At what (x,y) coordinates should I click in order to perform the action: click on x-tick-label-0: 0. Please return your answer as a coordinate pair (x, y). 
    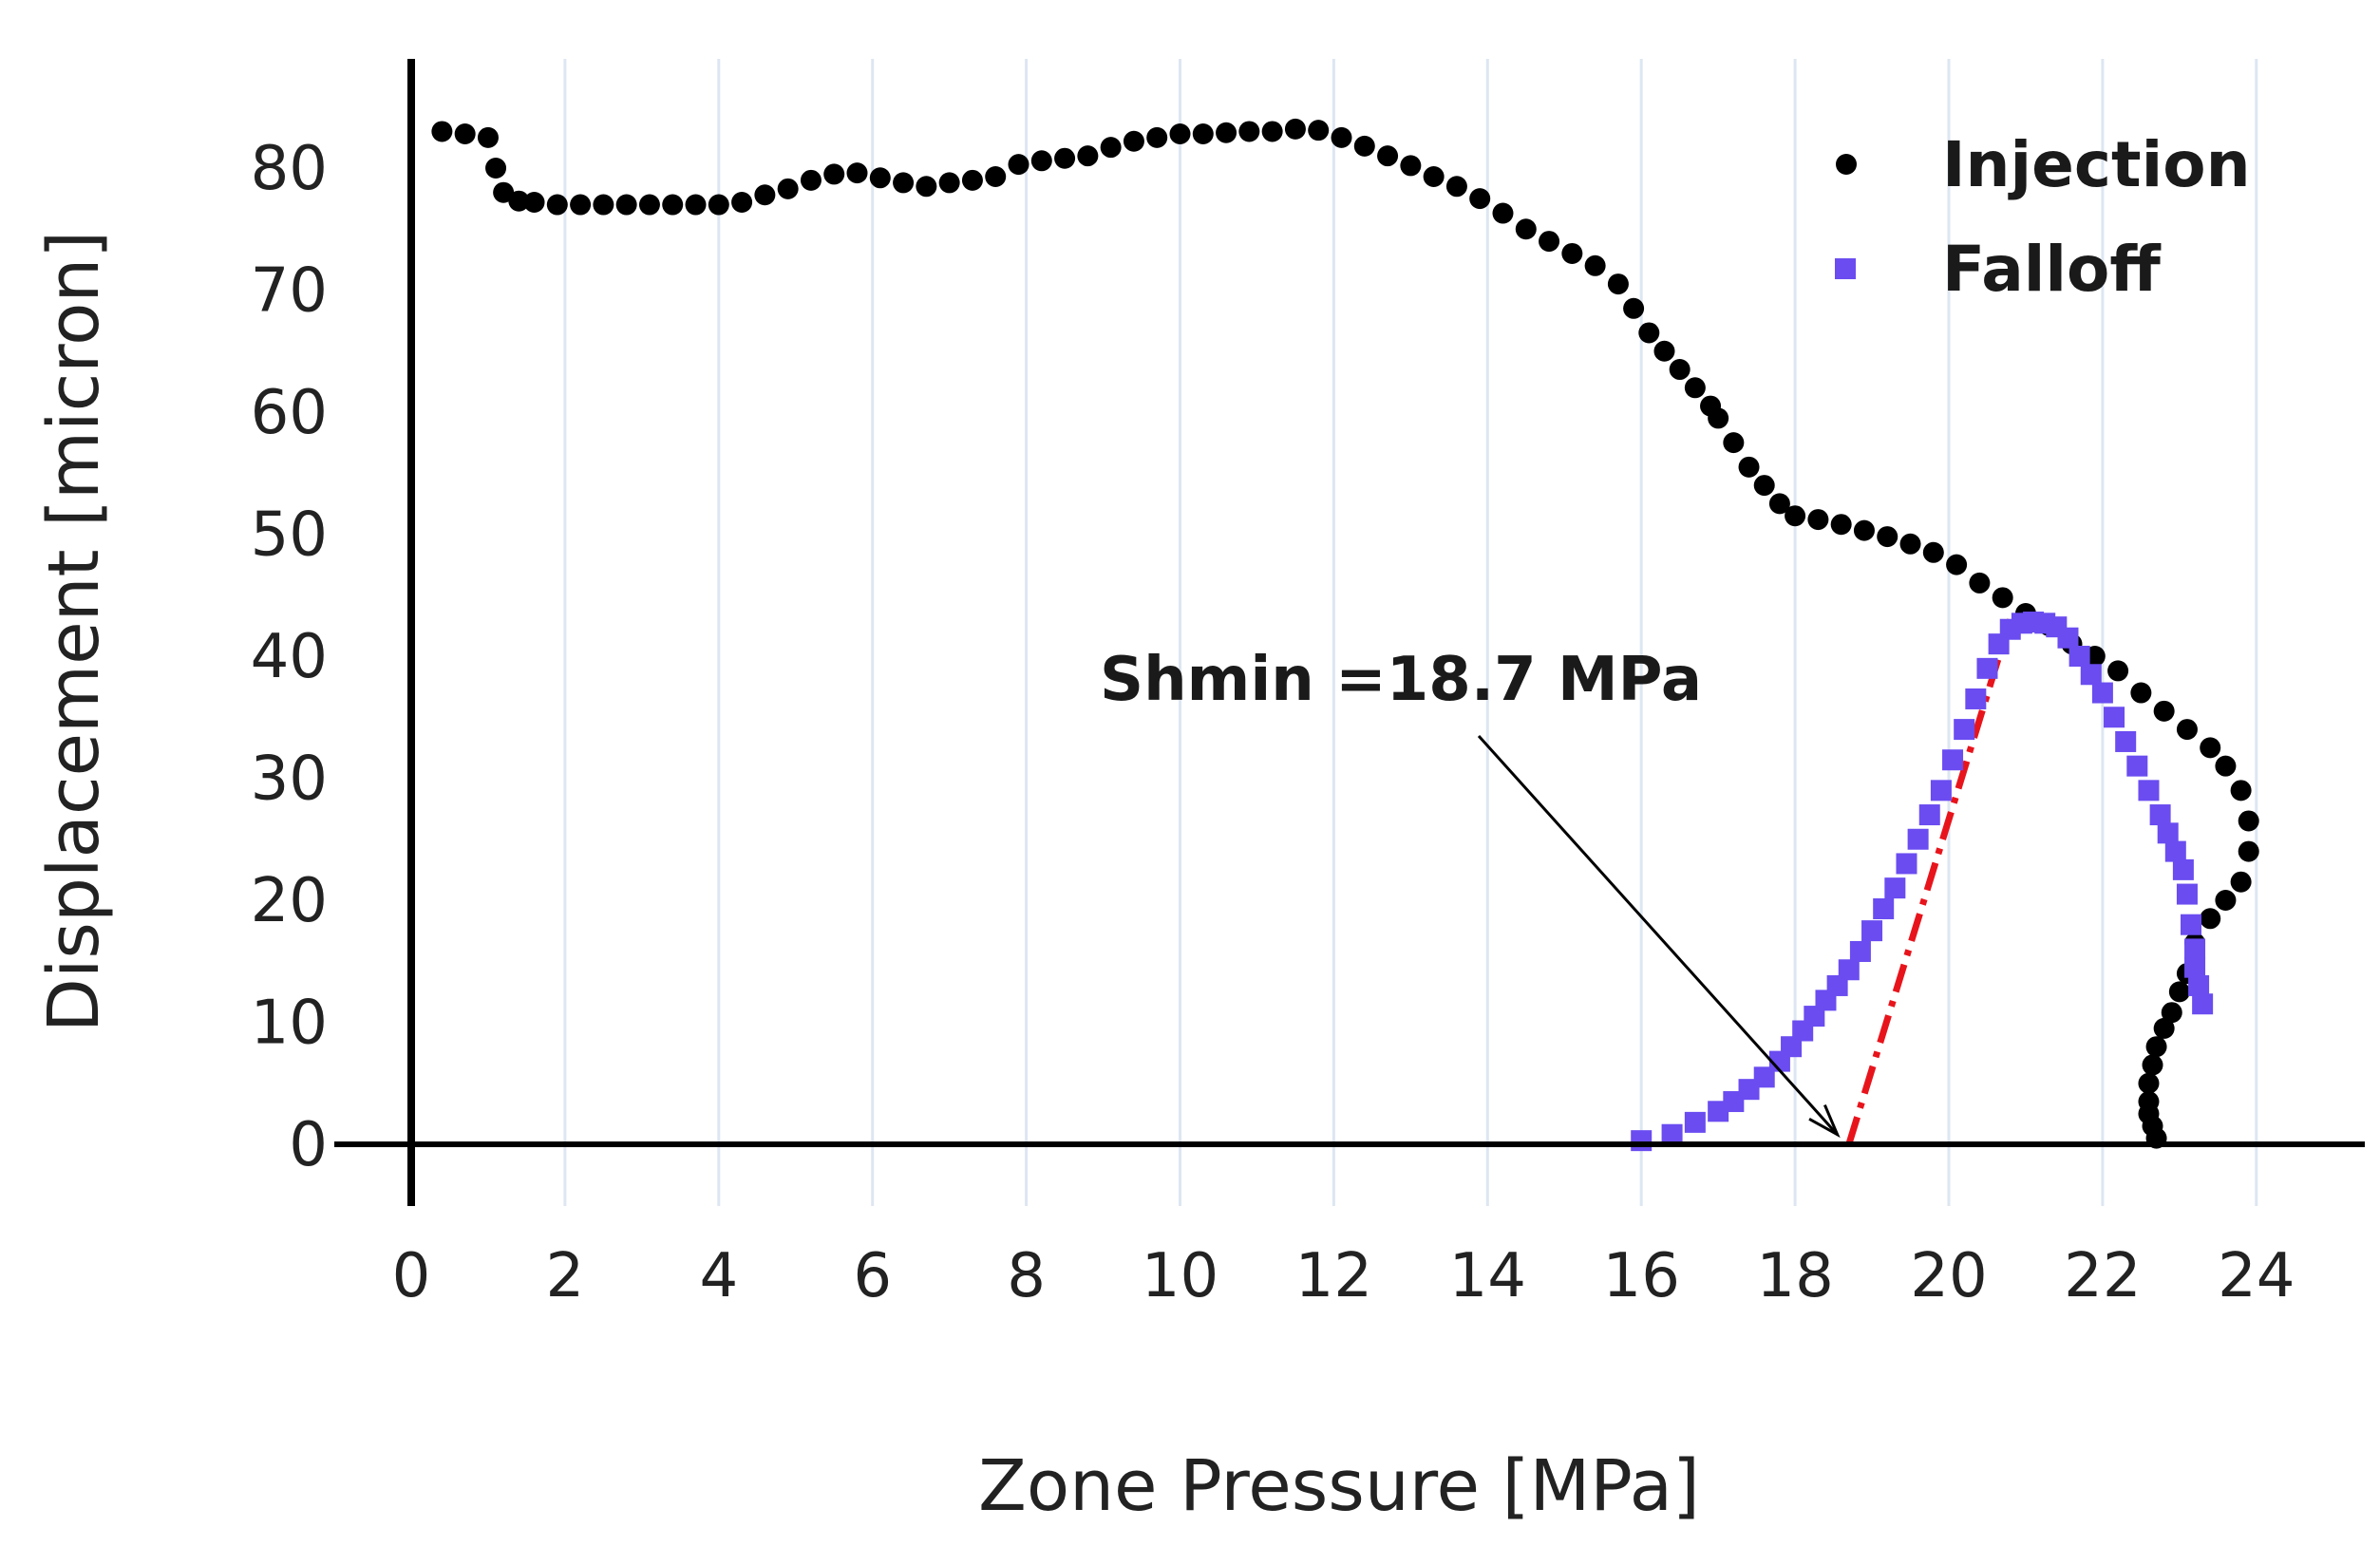
    Looking at the image, I should click on (411, 1276).